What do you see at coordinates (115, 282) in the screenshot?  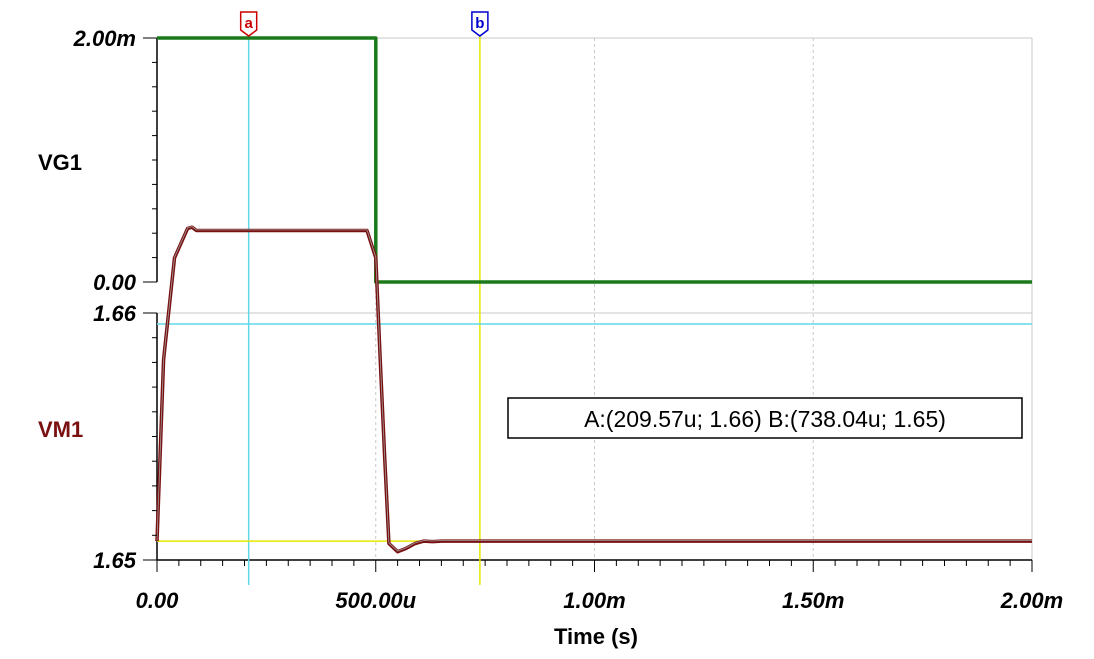 I see `vg1-y-tick-label: 0.00` at bounding box center [115, 282].